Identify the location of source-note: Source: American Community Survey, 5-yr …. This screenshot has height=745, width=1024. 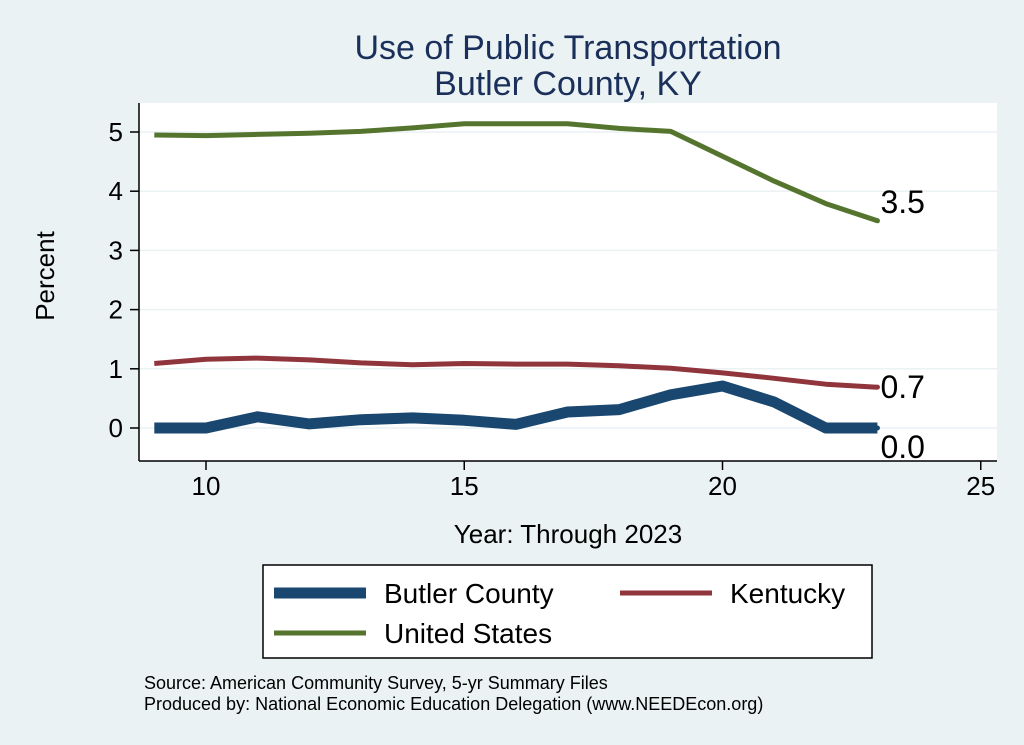
(376, 683).